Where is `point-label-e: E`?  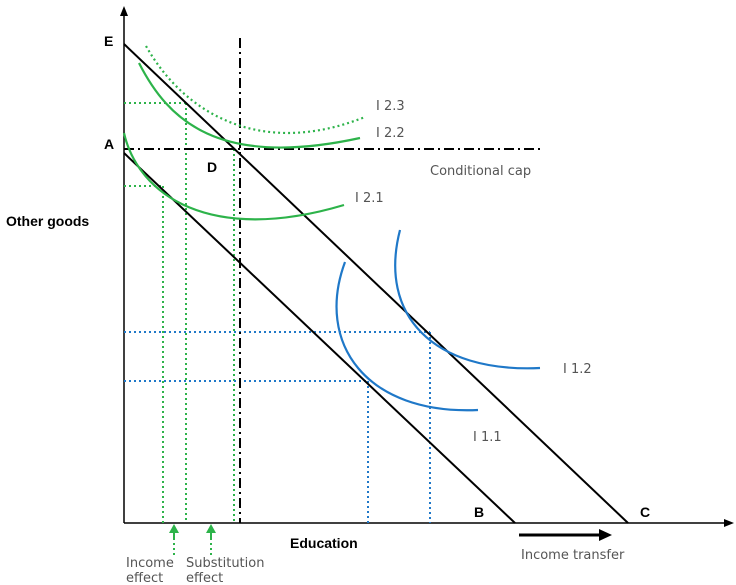 point-label-e: E is located at coordinates (108, 41).